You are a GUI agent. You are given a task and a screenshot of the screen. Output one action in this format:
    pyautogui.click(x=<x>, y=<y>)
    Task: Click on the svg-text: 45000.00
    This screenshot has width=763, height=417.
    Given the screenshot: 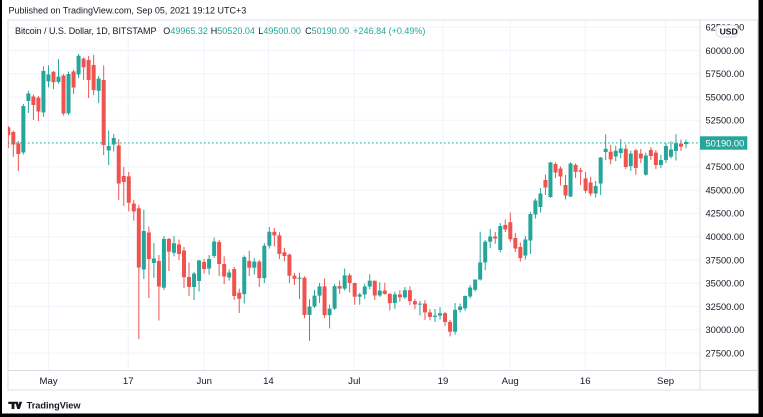 What is the action you would take?
    pyautogui.click(x=725, y=191)
    